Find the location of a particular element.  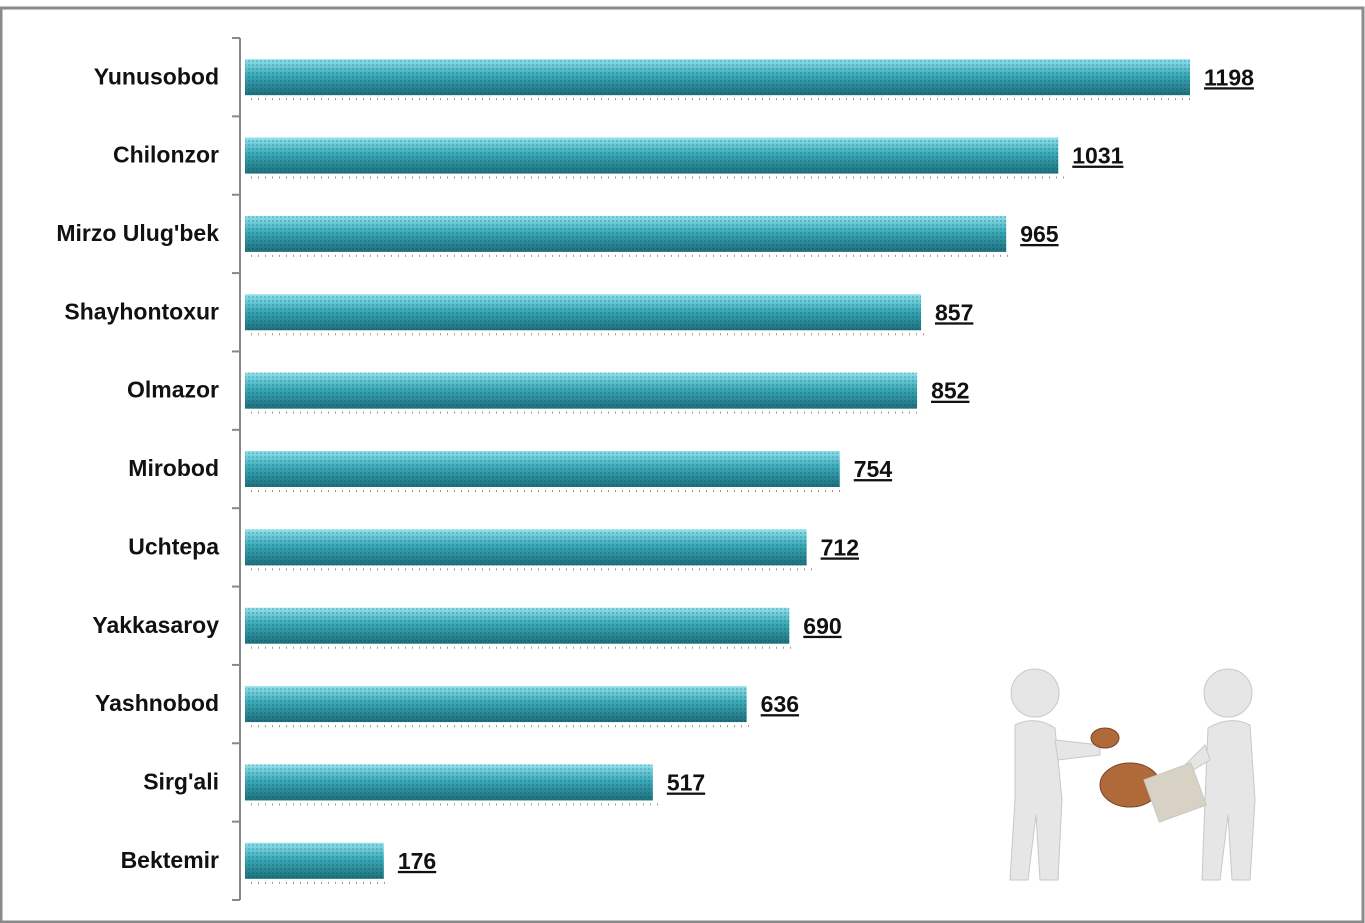

value-label: 754 is located at coordinates (873, 469).